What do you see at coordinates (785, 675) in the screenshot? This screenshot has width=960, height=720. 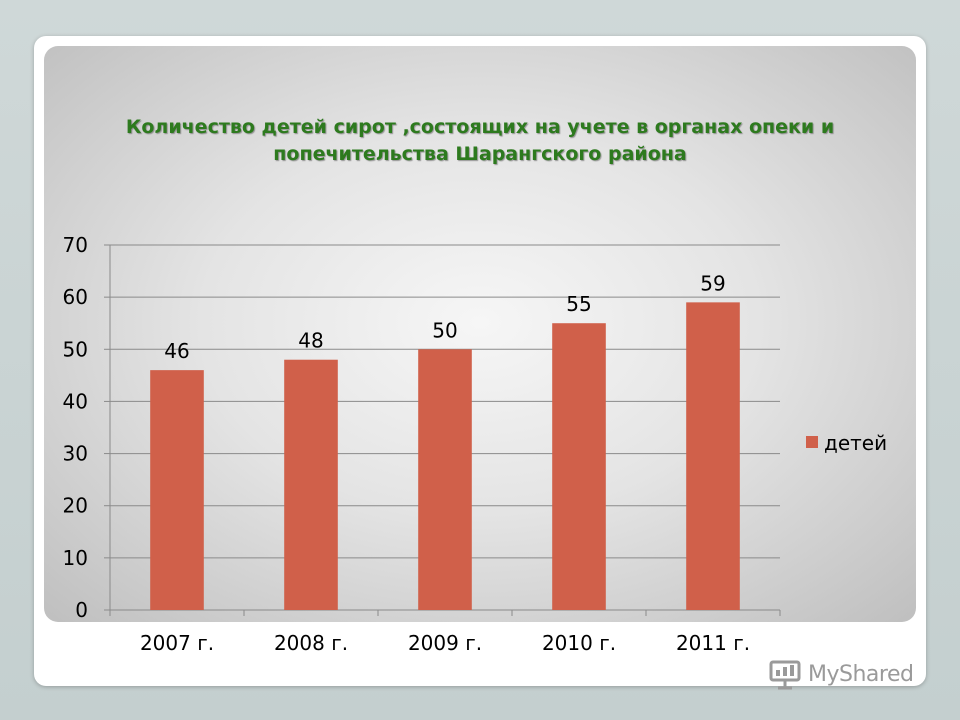 I see `presentation-board-icon` at bounding box center [785, 675].